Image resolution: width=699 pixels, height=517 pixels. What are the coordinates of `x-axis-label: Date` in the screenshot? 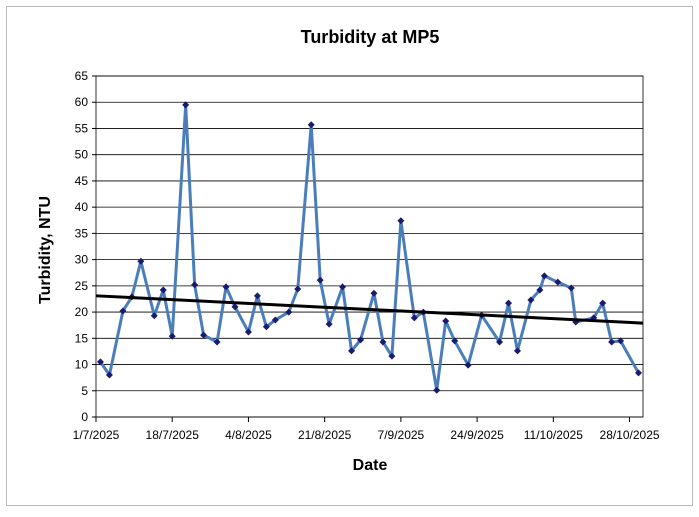 It's located at (370, 465).